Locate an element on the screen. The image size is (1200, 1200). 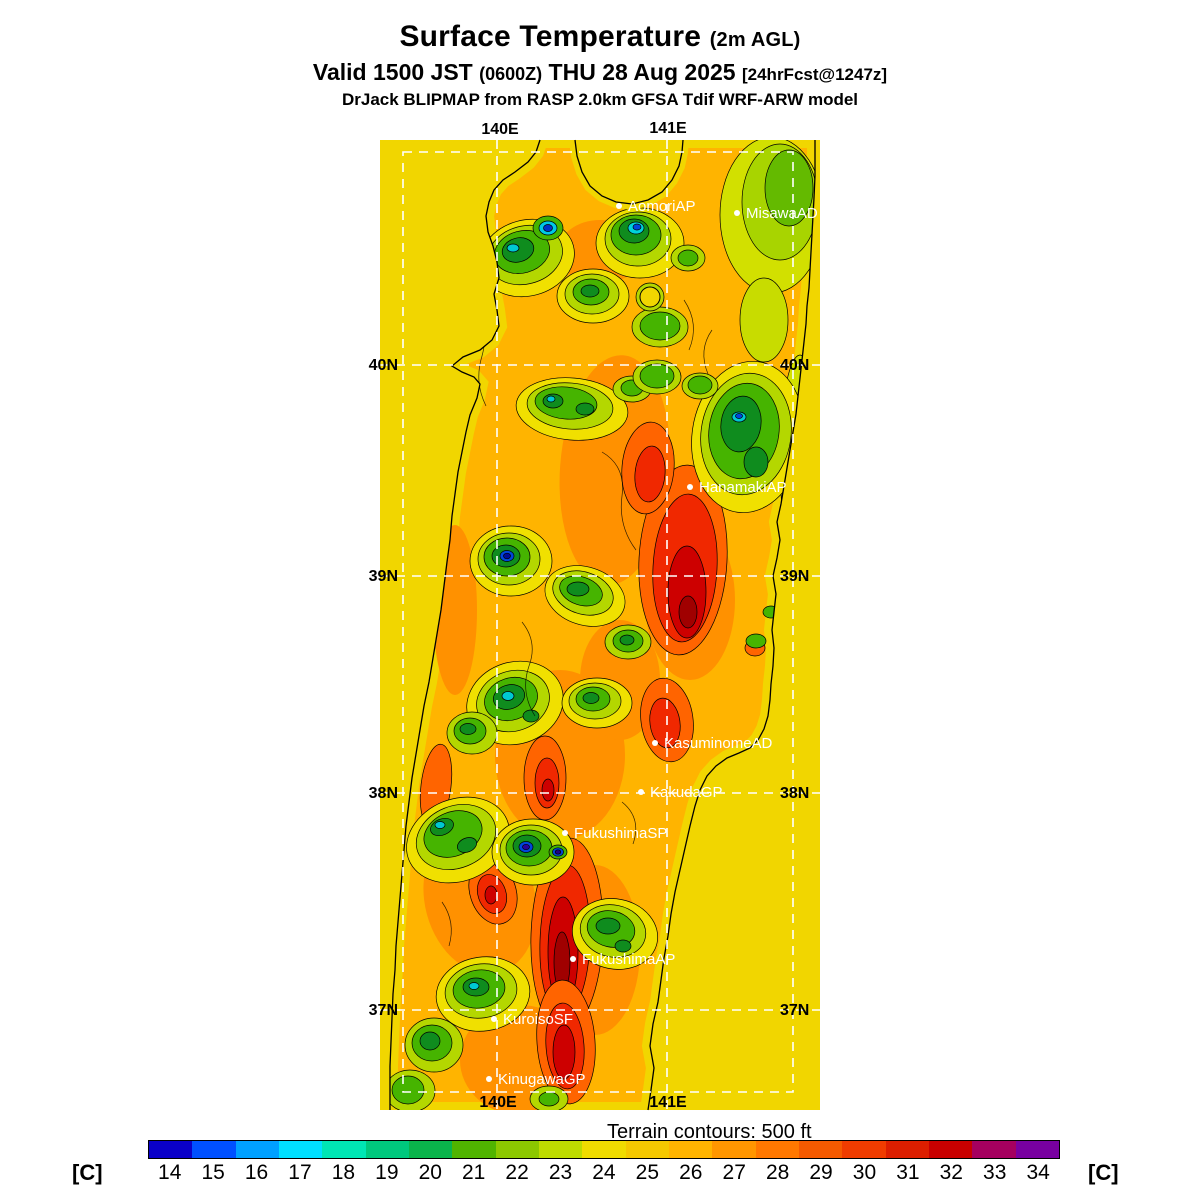
lon-label-bottom-141e: 141E is located at coordinates (668, 1102).